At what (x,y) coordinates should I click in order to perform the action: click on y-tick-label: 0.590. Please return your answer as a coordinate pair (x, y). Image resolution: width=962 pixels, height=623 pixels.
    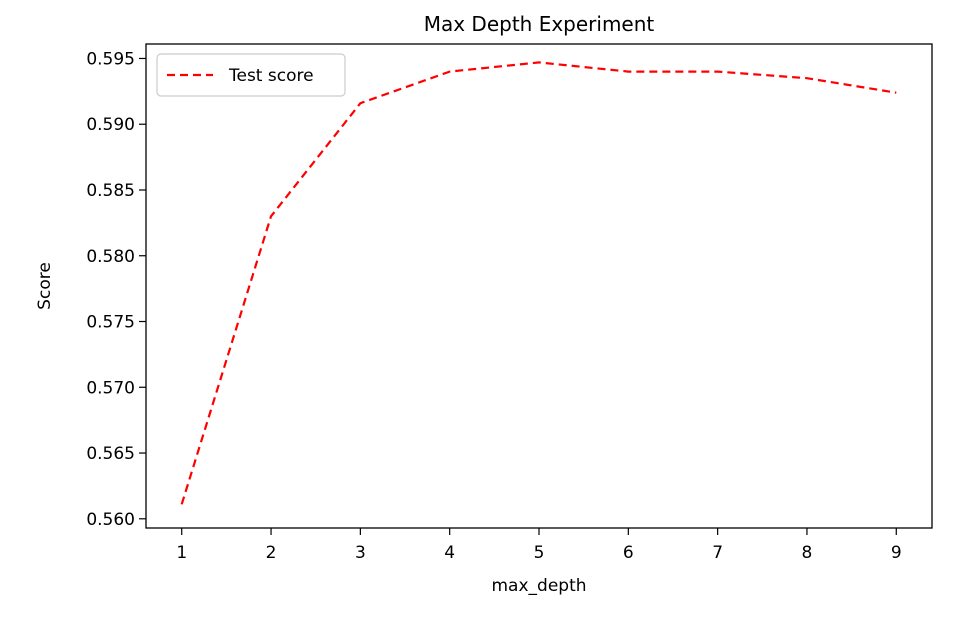
    Looking at the image, I should click on (110, 125).